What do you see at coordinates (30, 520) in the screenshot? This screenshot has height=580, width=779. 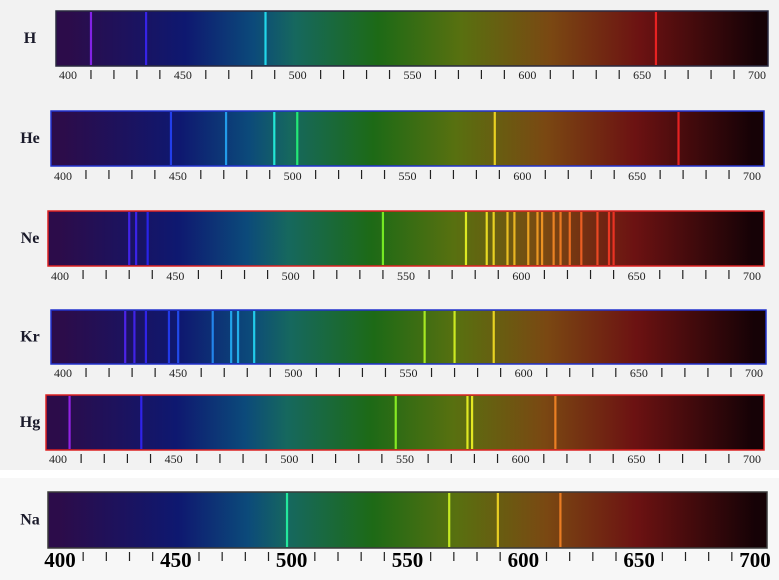 I see `element-label: Na` at bounding box center [30, 520].